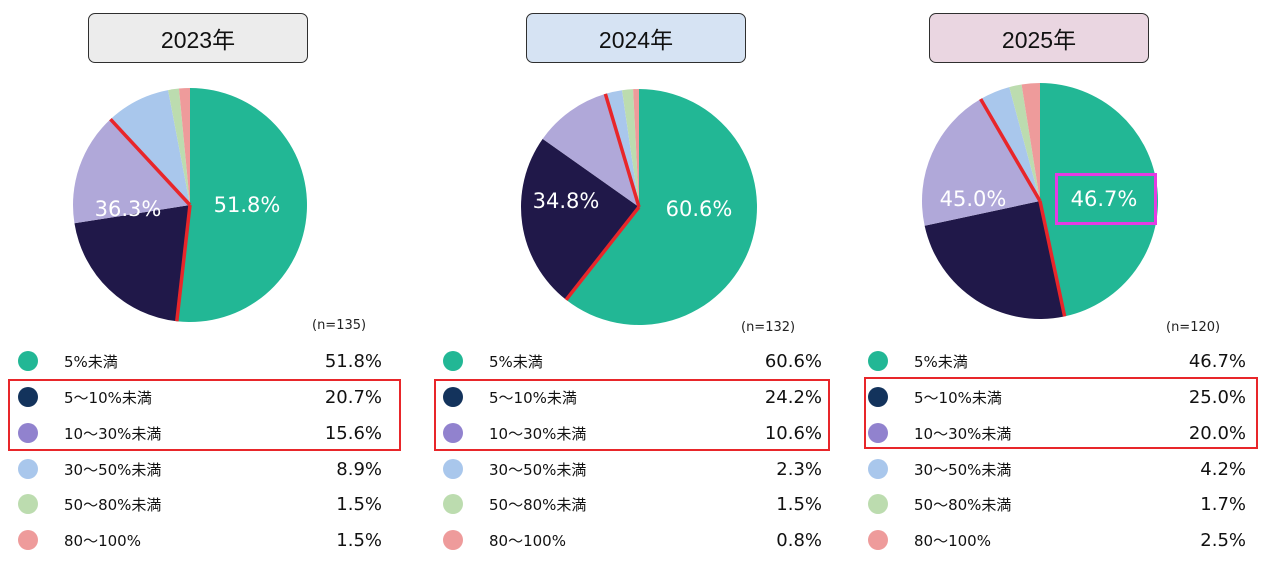  What do you see at coordinates (353, 433) in the screenshot?
I see `legend-value: 15.6%` at bounding box center [353, 433].